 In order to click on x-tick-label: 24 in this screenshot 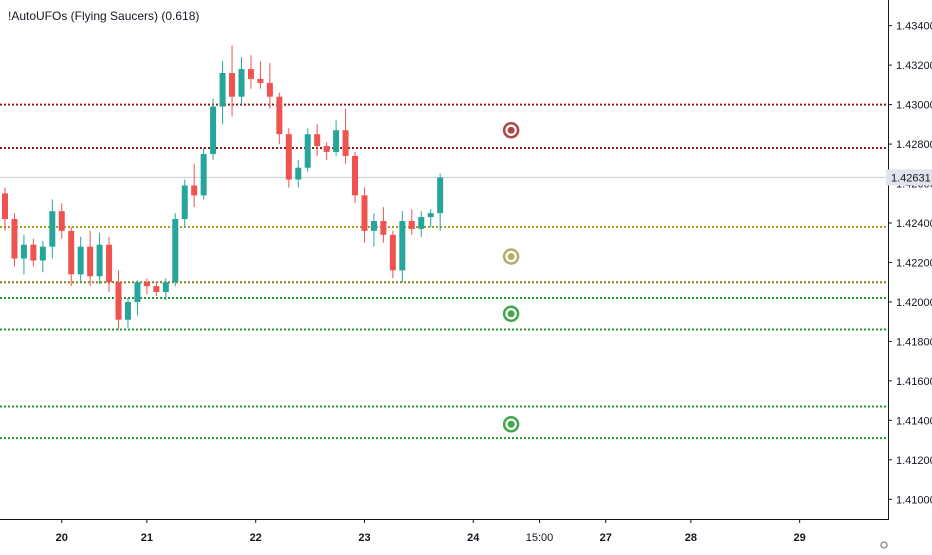, I will do `click(473, 538)`.